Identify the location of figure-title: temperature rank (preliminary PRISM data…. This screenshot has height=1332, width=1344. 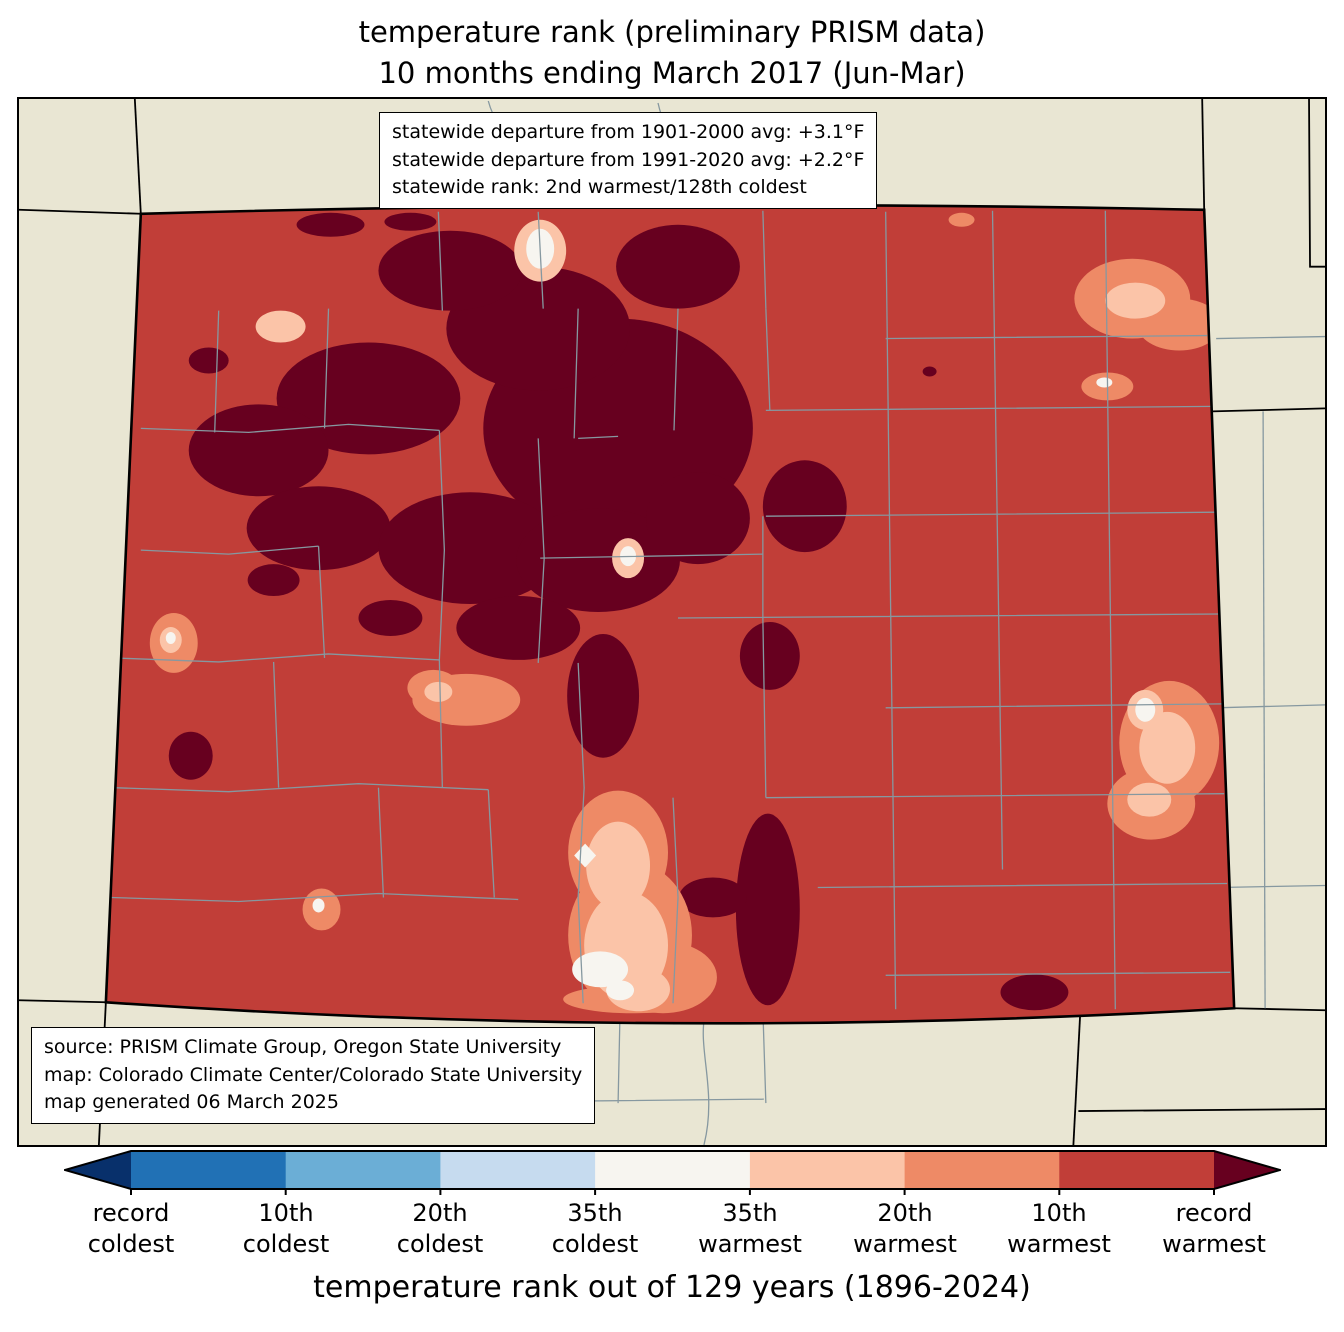
(672, 52).